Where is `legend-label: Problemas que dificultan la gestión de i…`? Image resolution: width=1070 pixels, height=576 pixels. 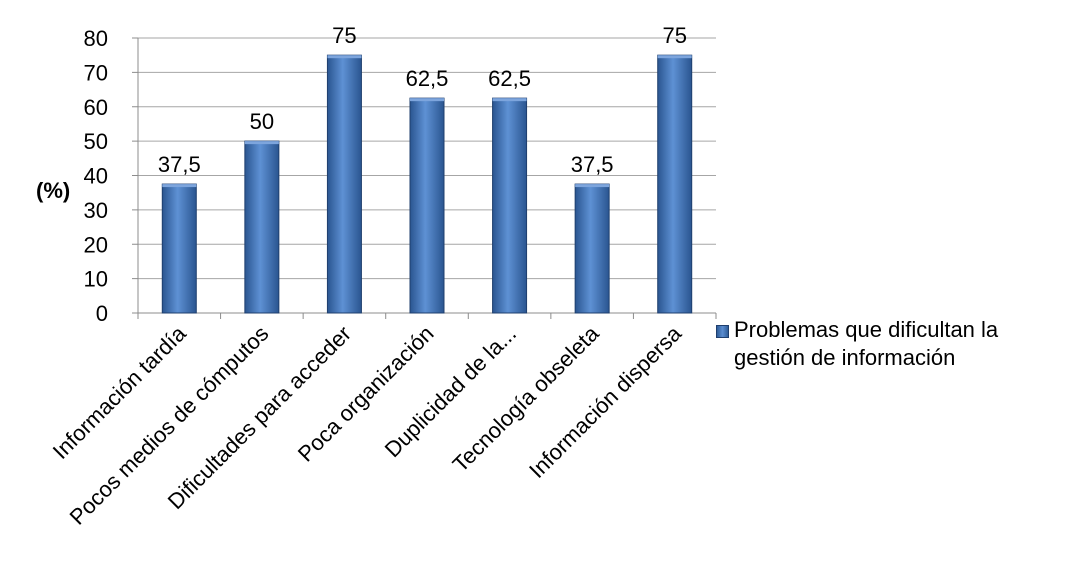
legend-label: Problemas que dificultan la gestión de i… is located at coordinates (866, 343).